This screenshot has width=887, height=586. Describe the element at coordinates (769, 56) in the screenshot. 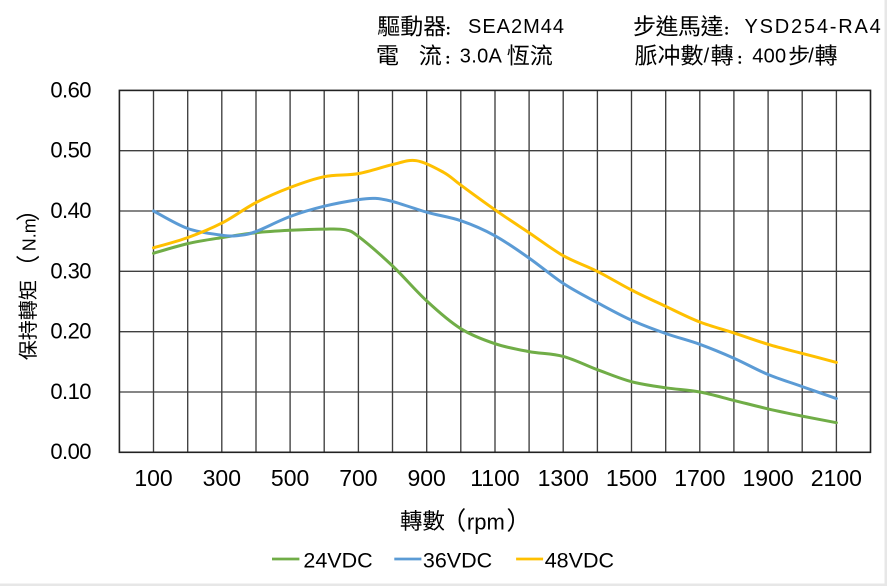

I see `svg-text: 400` at that location.